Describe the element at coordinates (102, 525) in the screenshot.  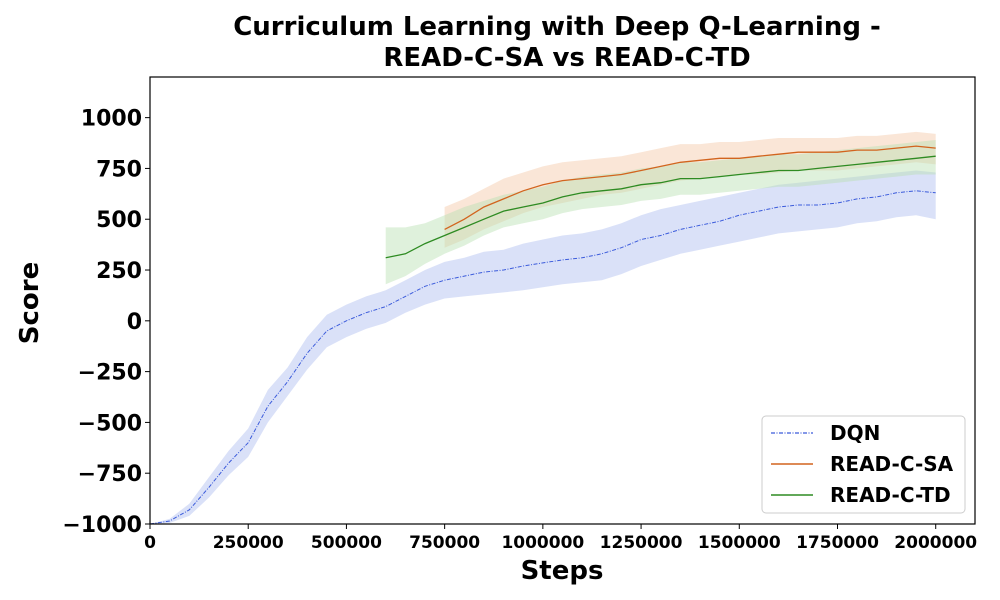
I see `y-tick-label: −1000` at that location.